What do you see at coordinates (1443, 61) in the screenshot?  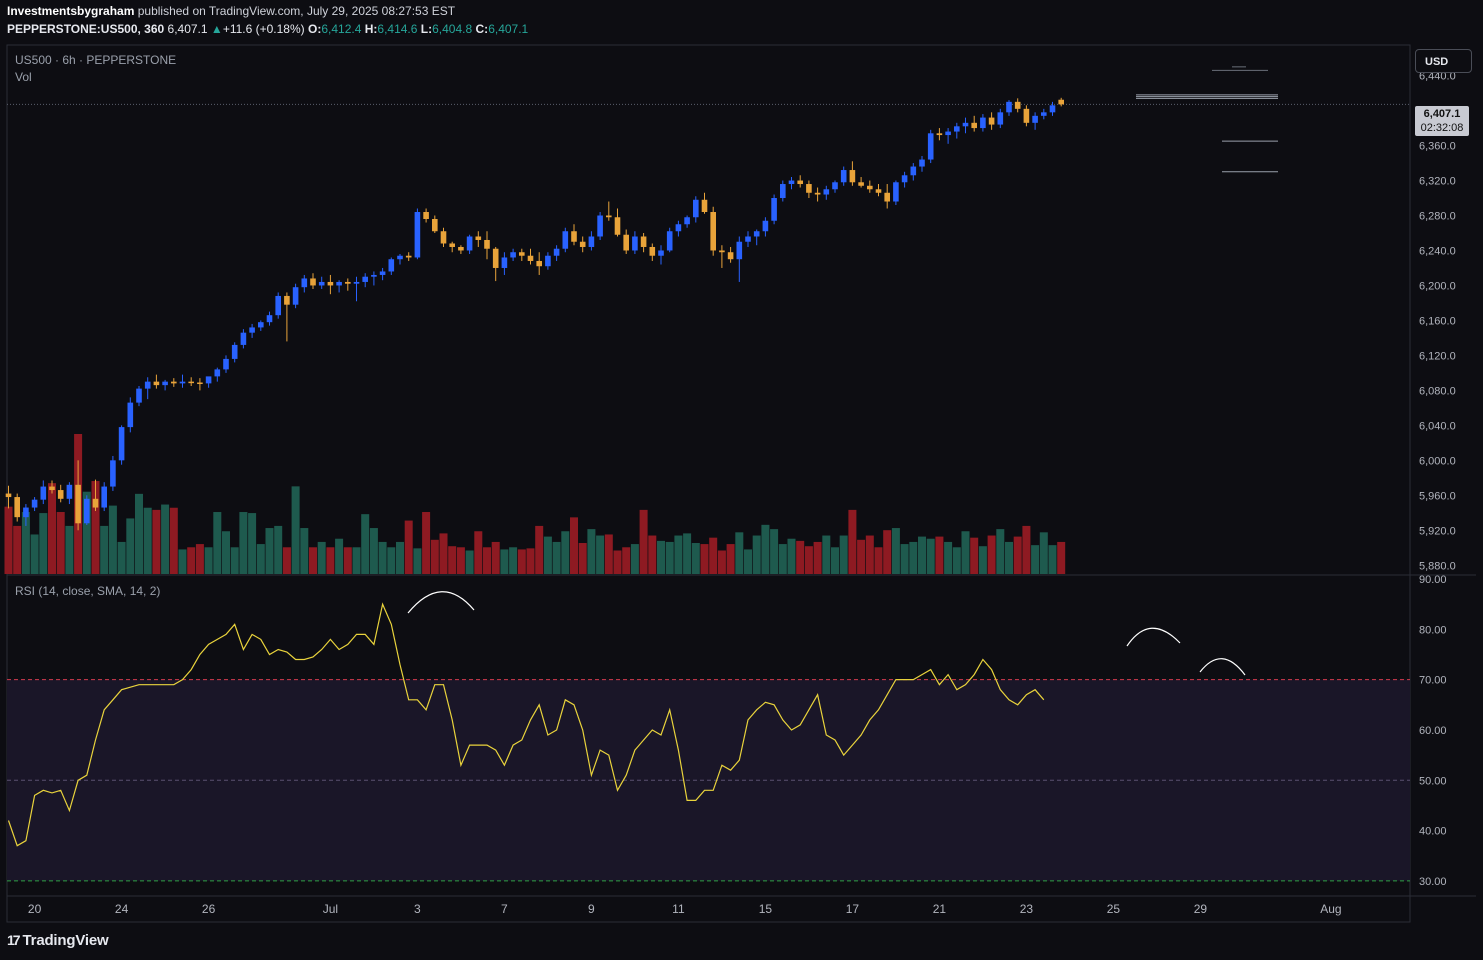 I see `currency-button: USD` at bounding box center [1443, 61].